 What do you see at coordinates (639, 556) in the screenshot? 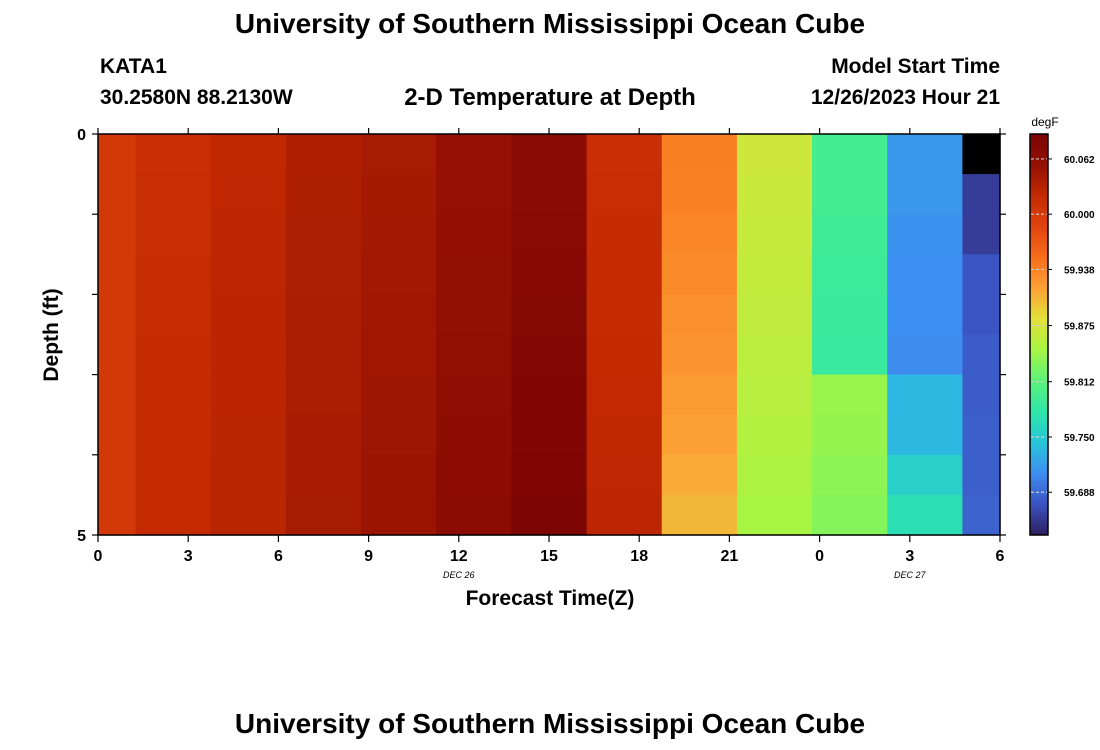
I see `x-tick-label: 18` at bounding box center [639, 556].